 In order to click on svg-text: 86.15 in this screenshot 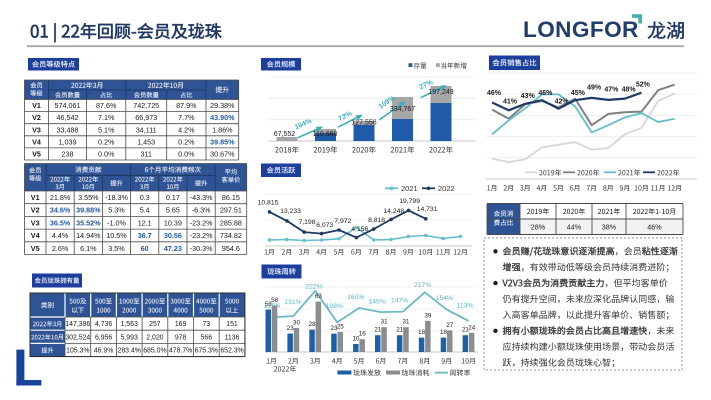, I will do `click(231, 197)`.